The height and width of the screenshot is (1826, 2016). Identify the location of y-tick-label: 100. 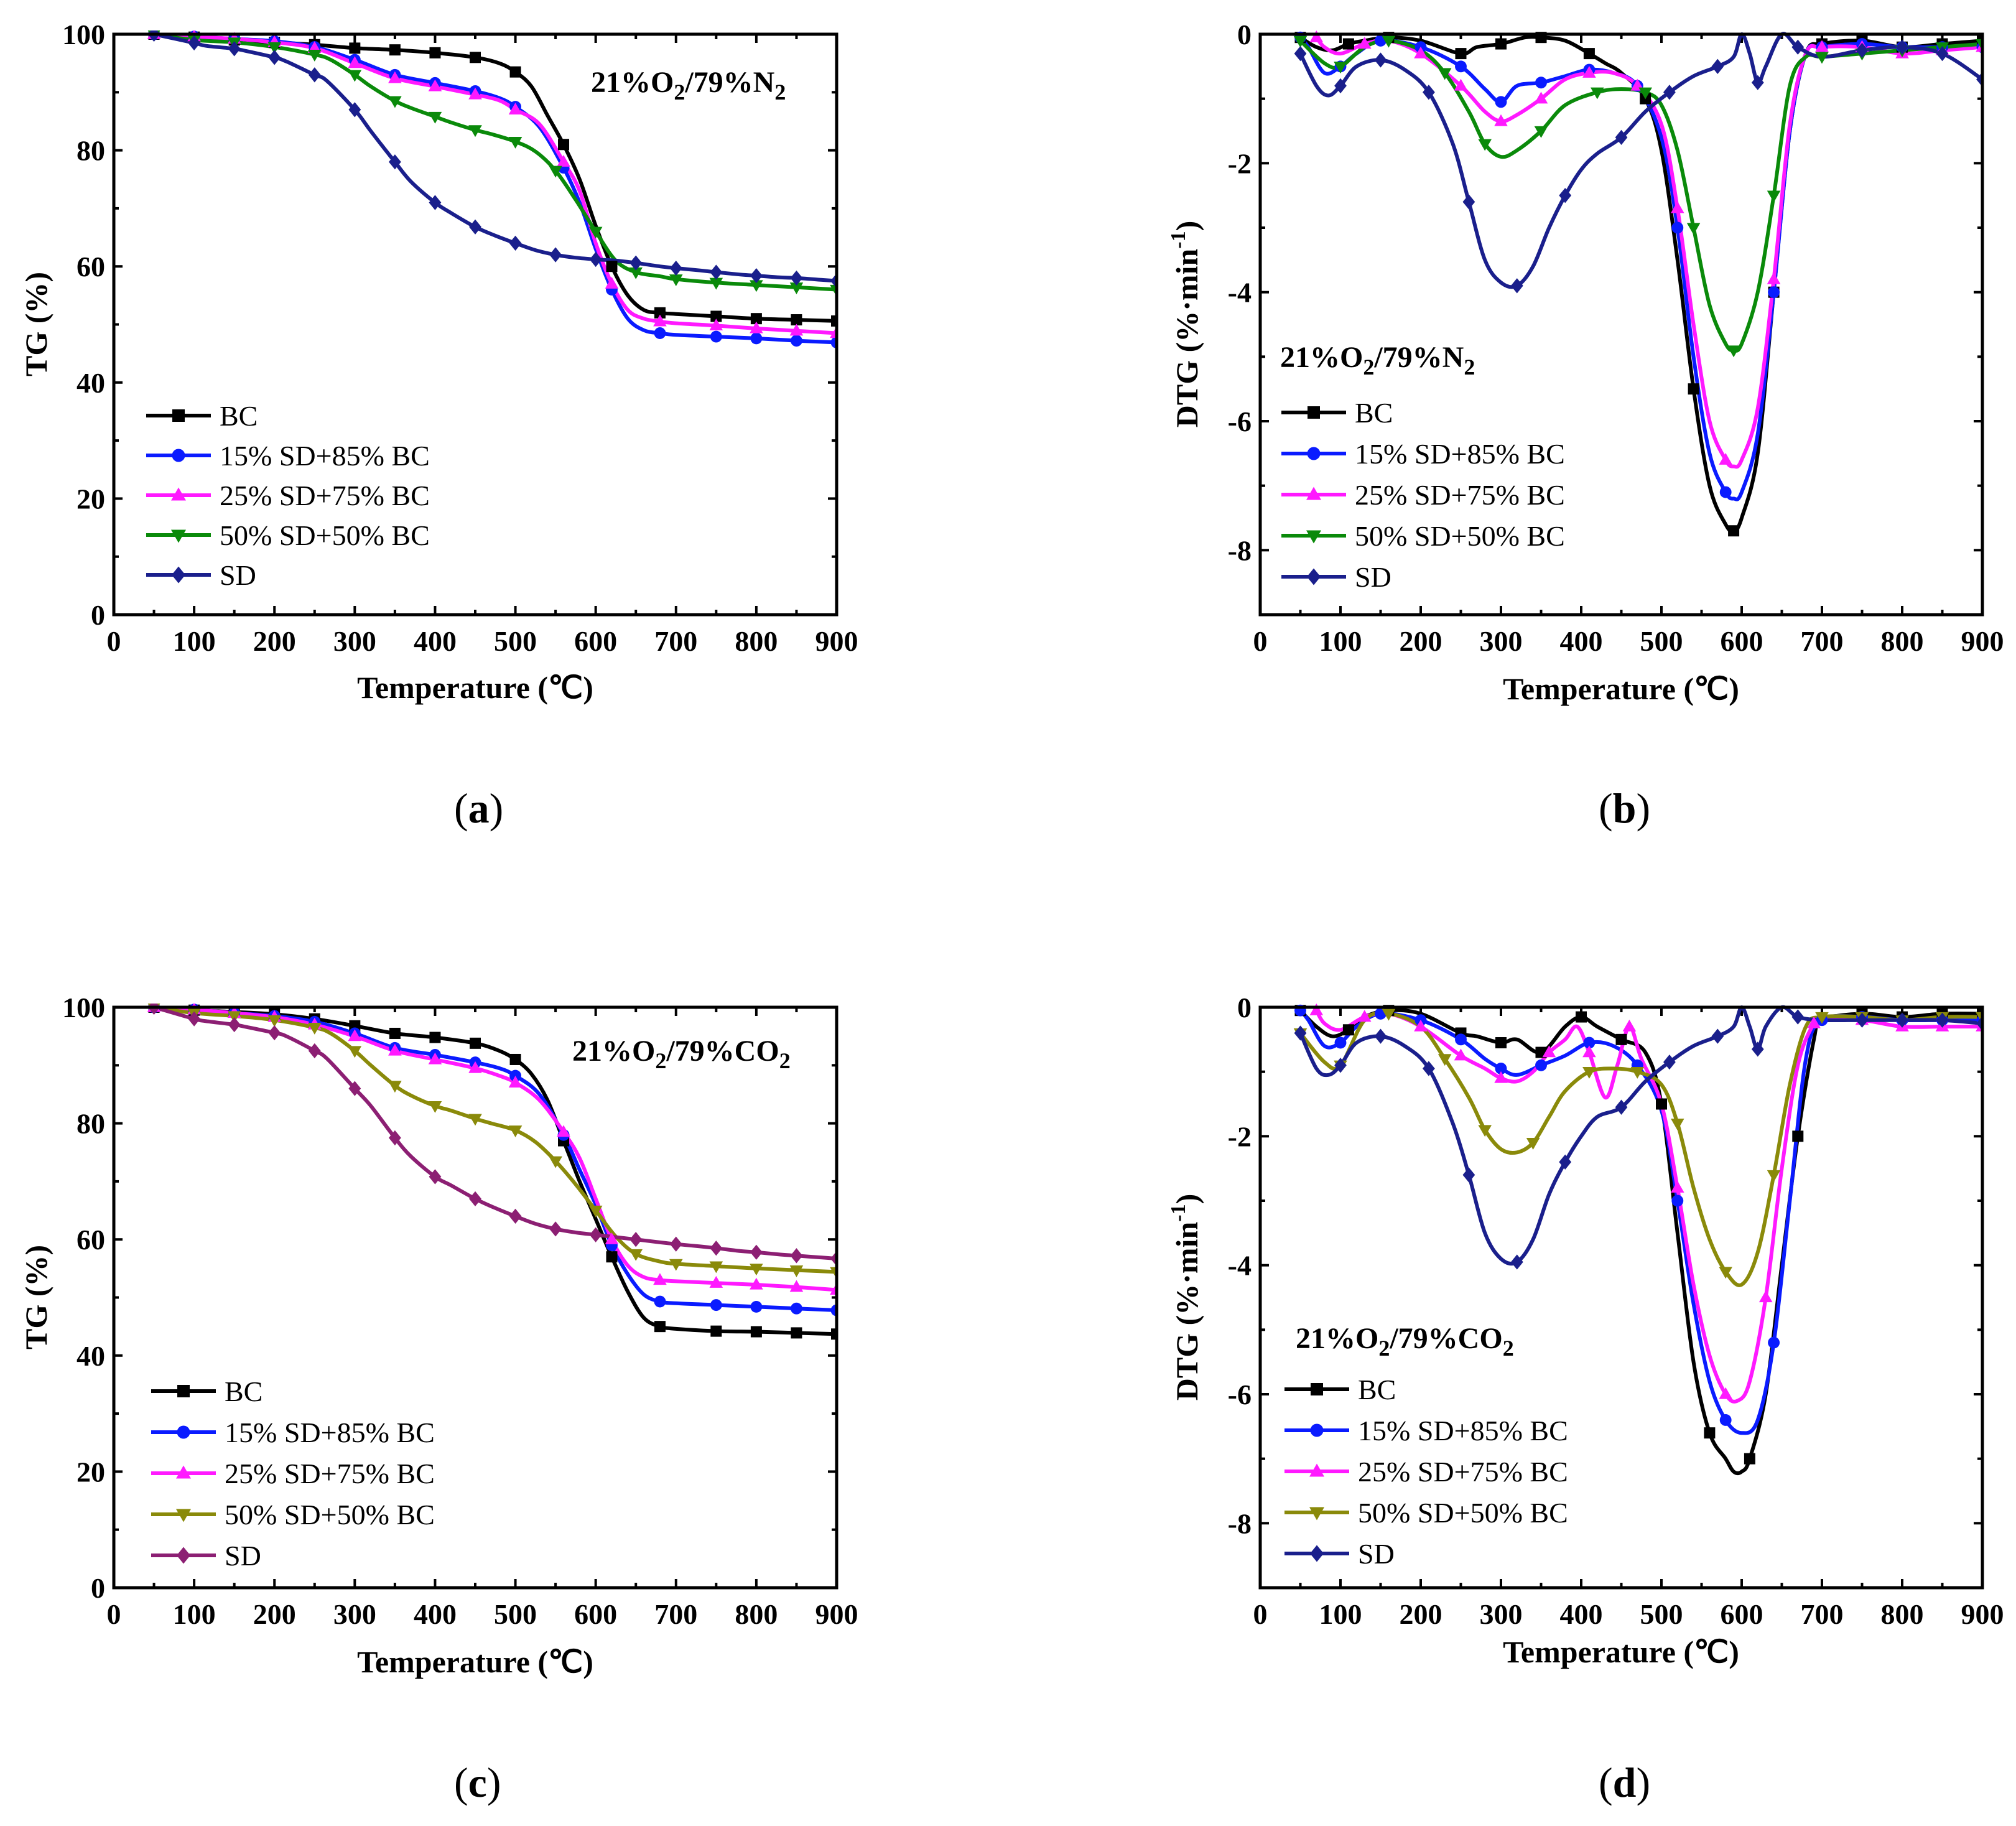
(83, 34).